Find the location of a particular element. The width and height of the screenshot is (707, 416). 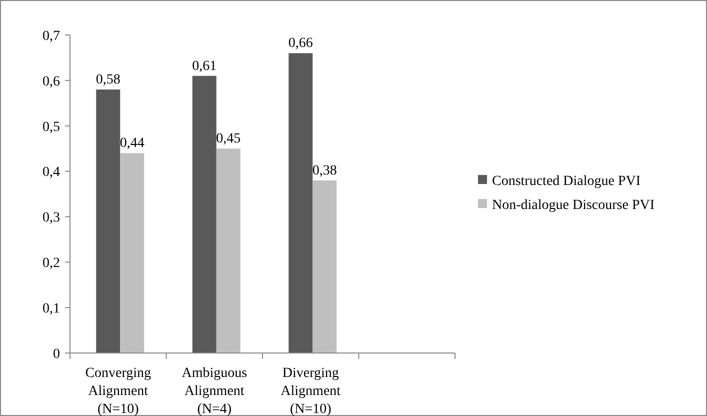

y-tick-label: 0,5 is located at coordinates (51, 127).